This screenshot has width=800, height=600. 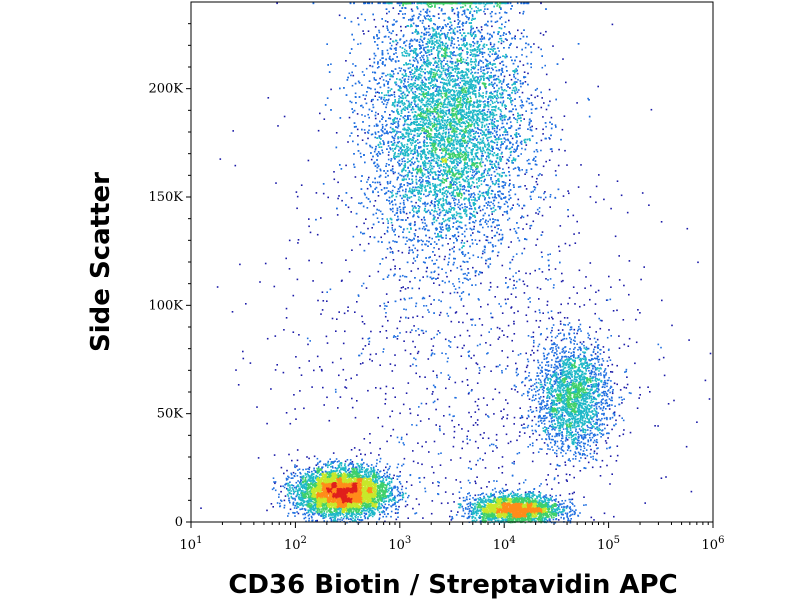 What do you see at coordinates (165, 305) in the screenshot?
I see `y-tick-label: 100K` at bounding box center [165, 305].